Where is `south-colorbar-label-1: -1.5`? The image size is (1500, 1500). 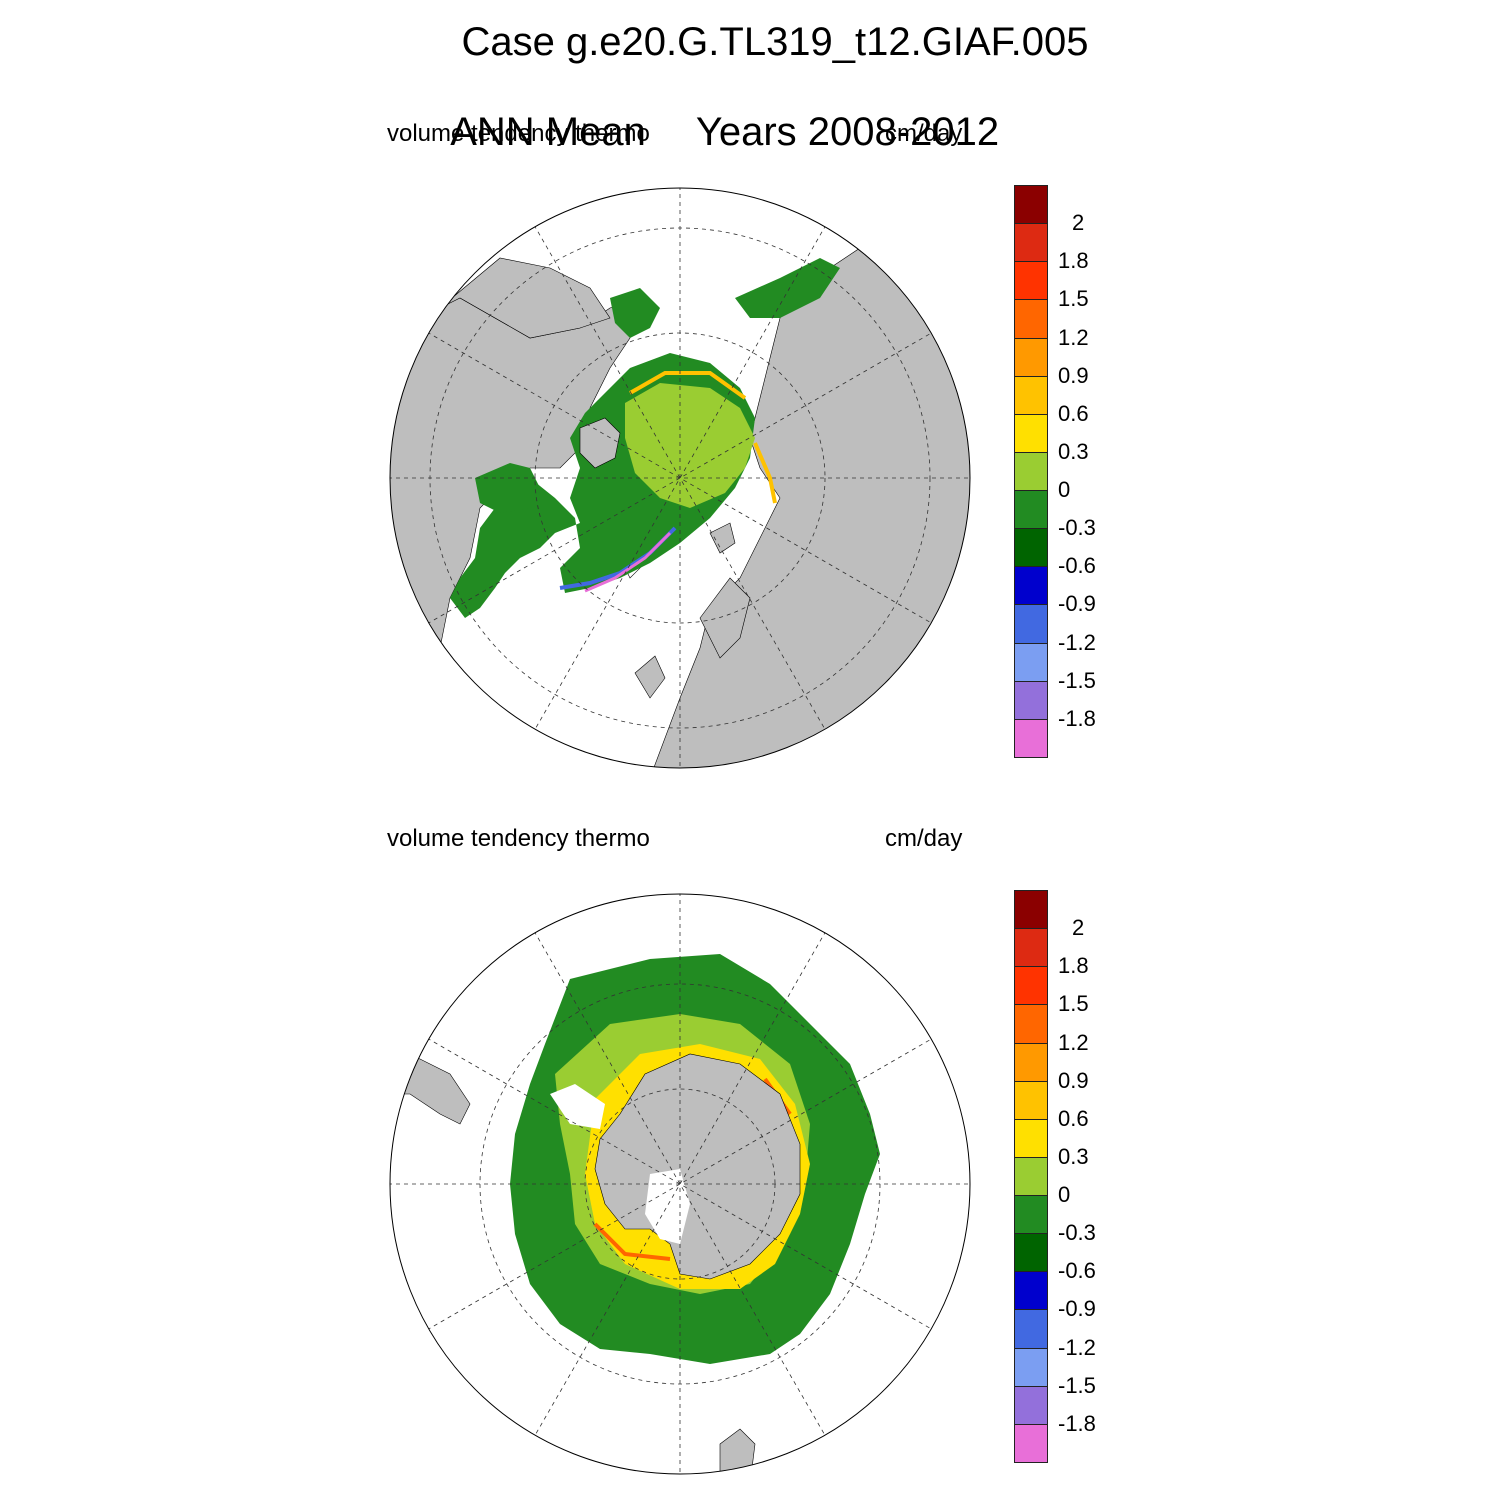 south-colorbar-label-1: -1.5 is located at coordinates (1077, 1385).